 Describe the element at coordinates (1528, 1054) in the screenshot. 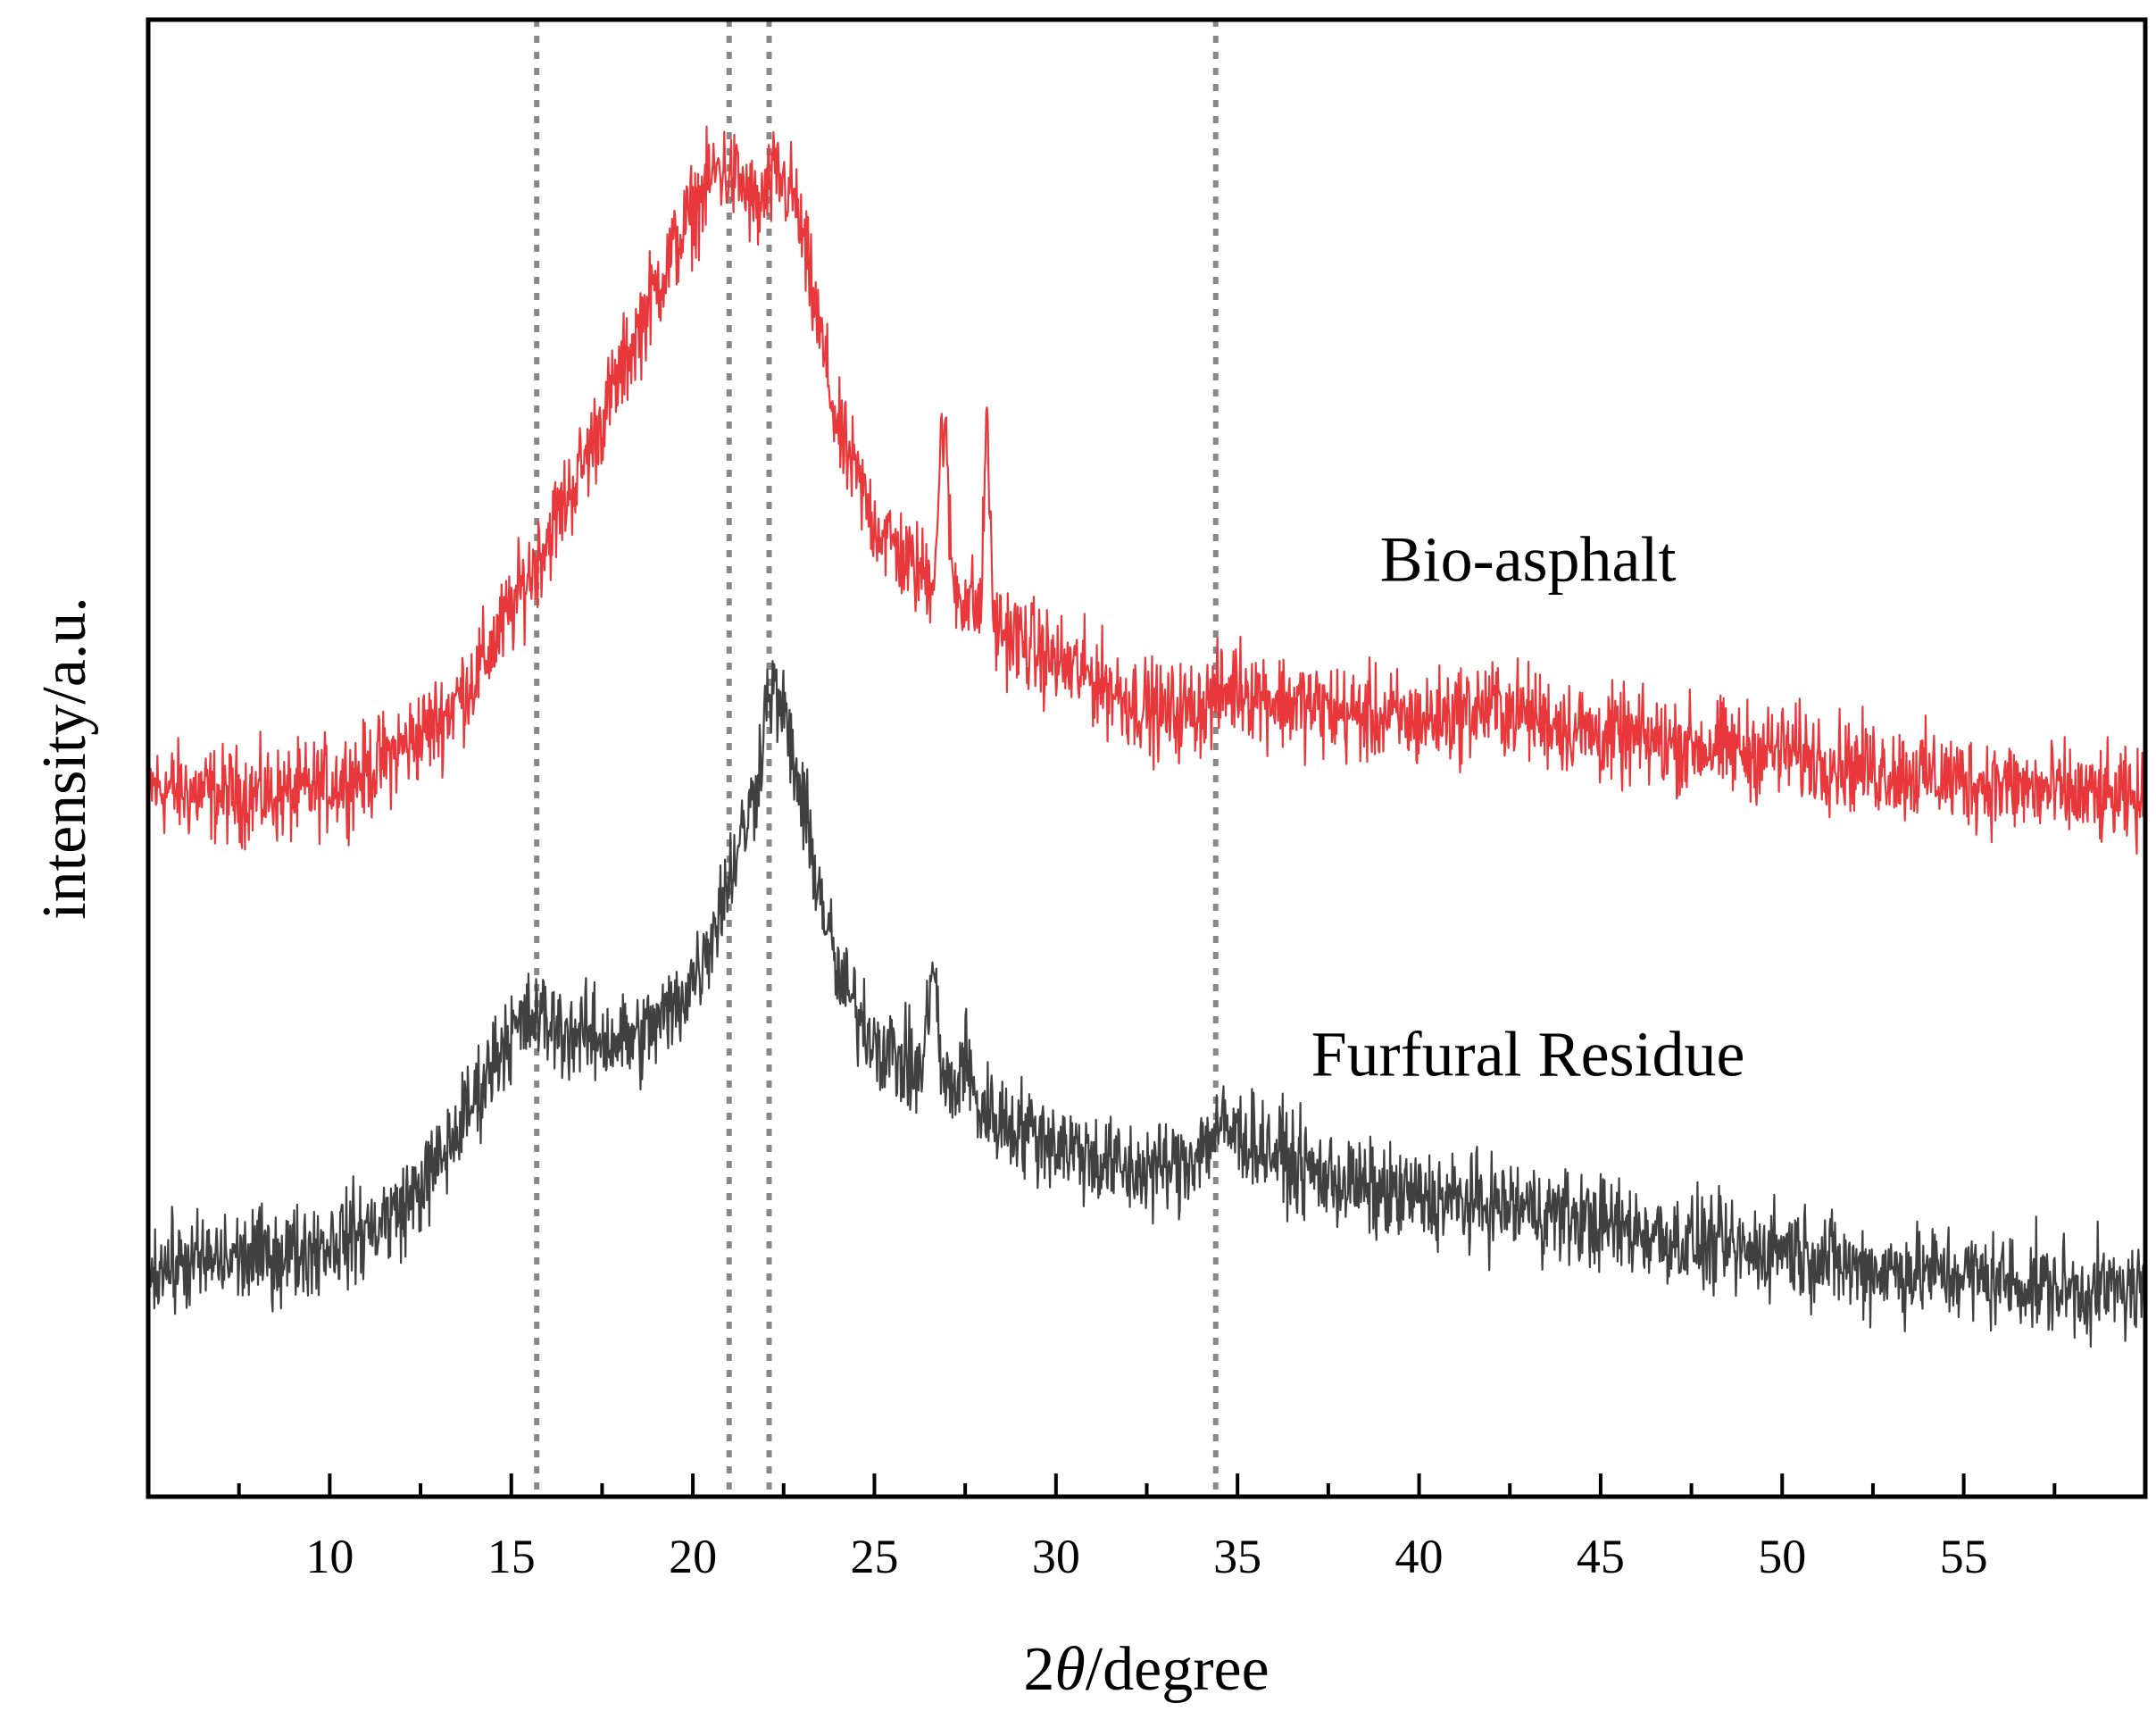

I see `series-label-1: Furfural Residue` at that location.